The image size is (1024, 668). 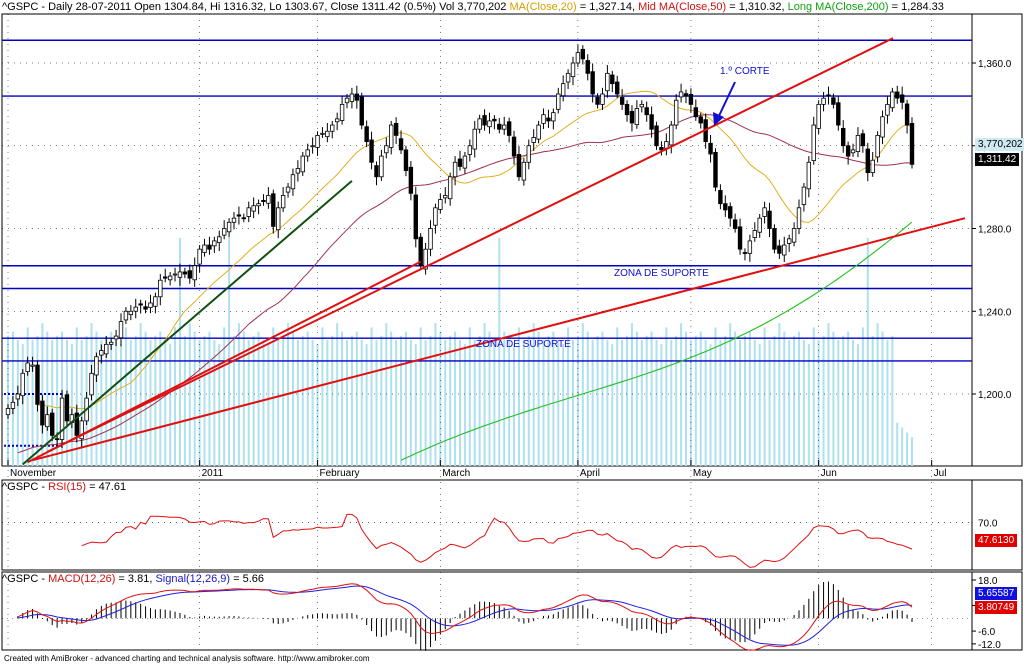 What do you see at coordinates (718, 119) in the screenshot?
I see `corte-arrow-head` at bounding box center [718, 119].